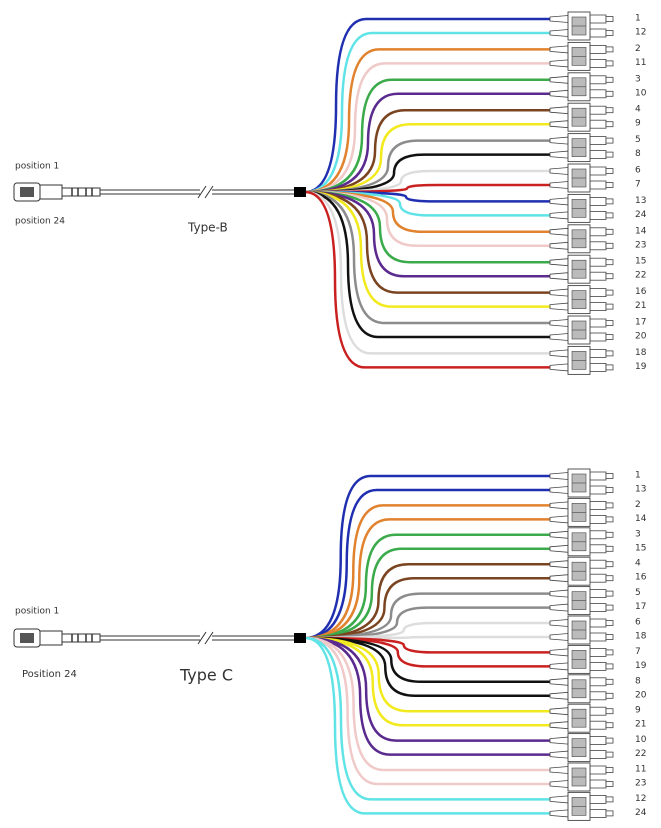  Describe the element at coordinates (641, 215) in the screenshot. I see `port-label: 24` at that location.